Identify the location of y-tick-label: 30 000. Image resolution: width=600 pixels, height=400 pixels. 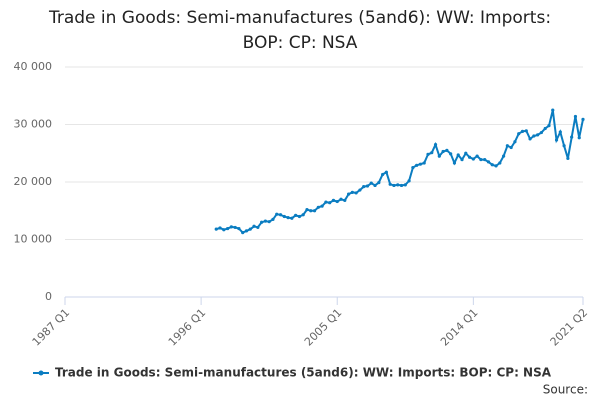
(33, 124).